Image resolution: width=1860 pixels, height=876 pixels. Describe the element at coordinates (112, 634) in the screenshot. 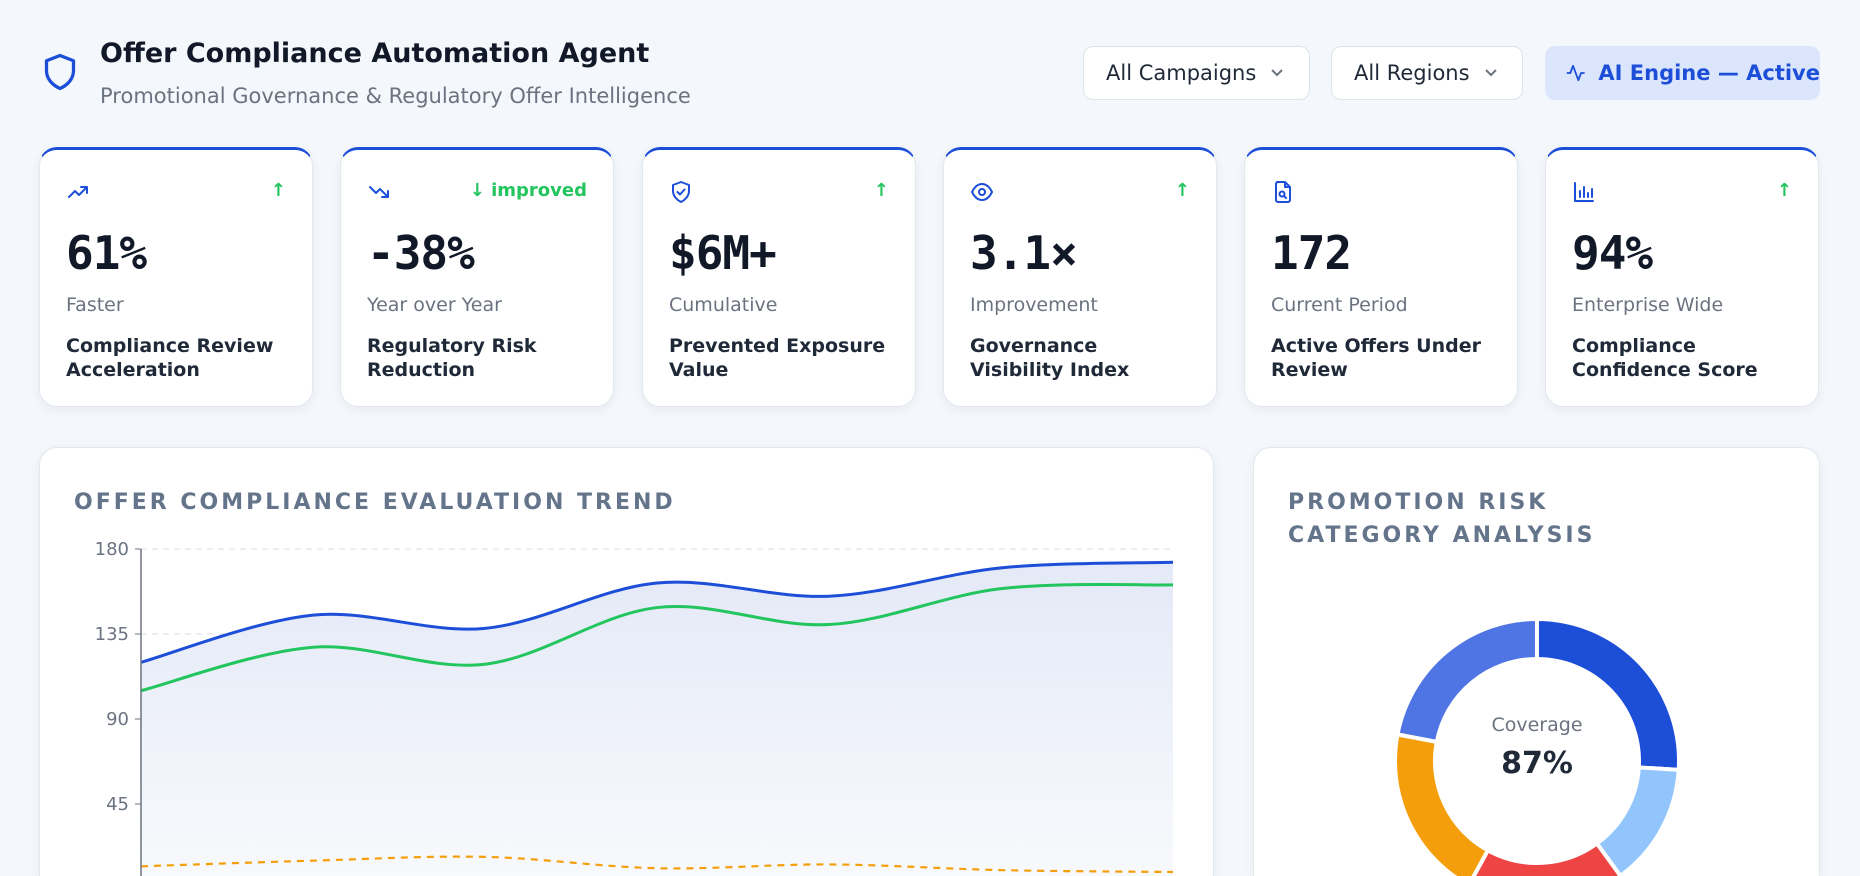

I see `y-tick-label: 135` at that location.